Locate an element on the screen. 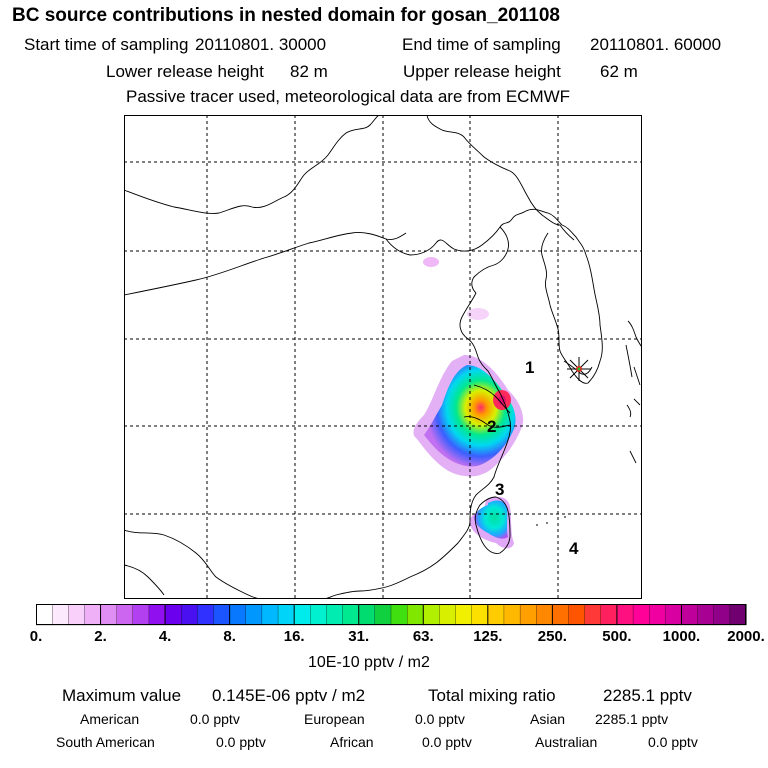  colorbar-tick-label: 500. is located at coordinates (617, 636).